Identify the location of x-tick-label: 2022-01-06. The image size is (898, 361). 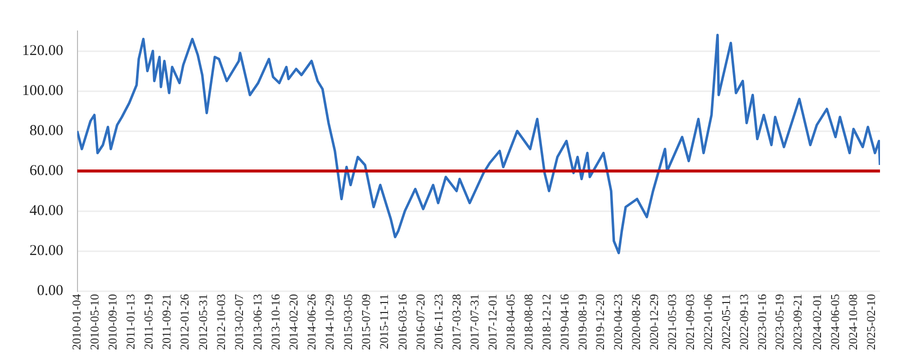
(707, 322).